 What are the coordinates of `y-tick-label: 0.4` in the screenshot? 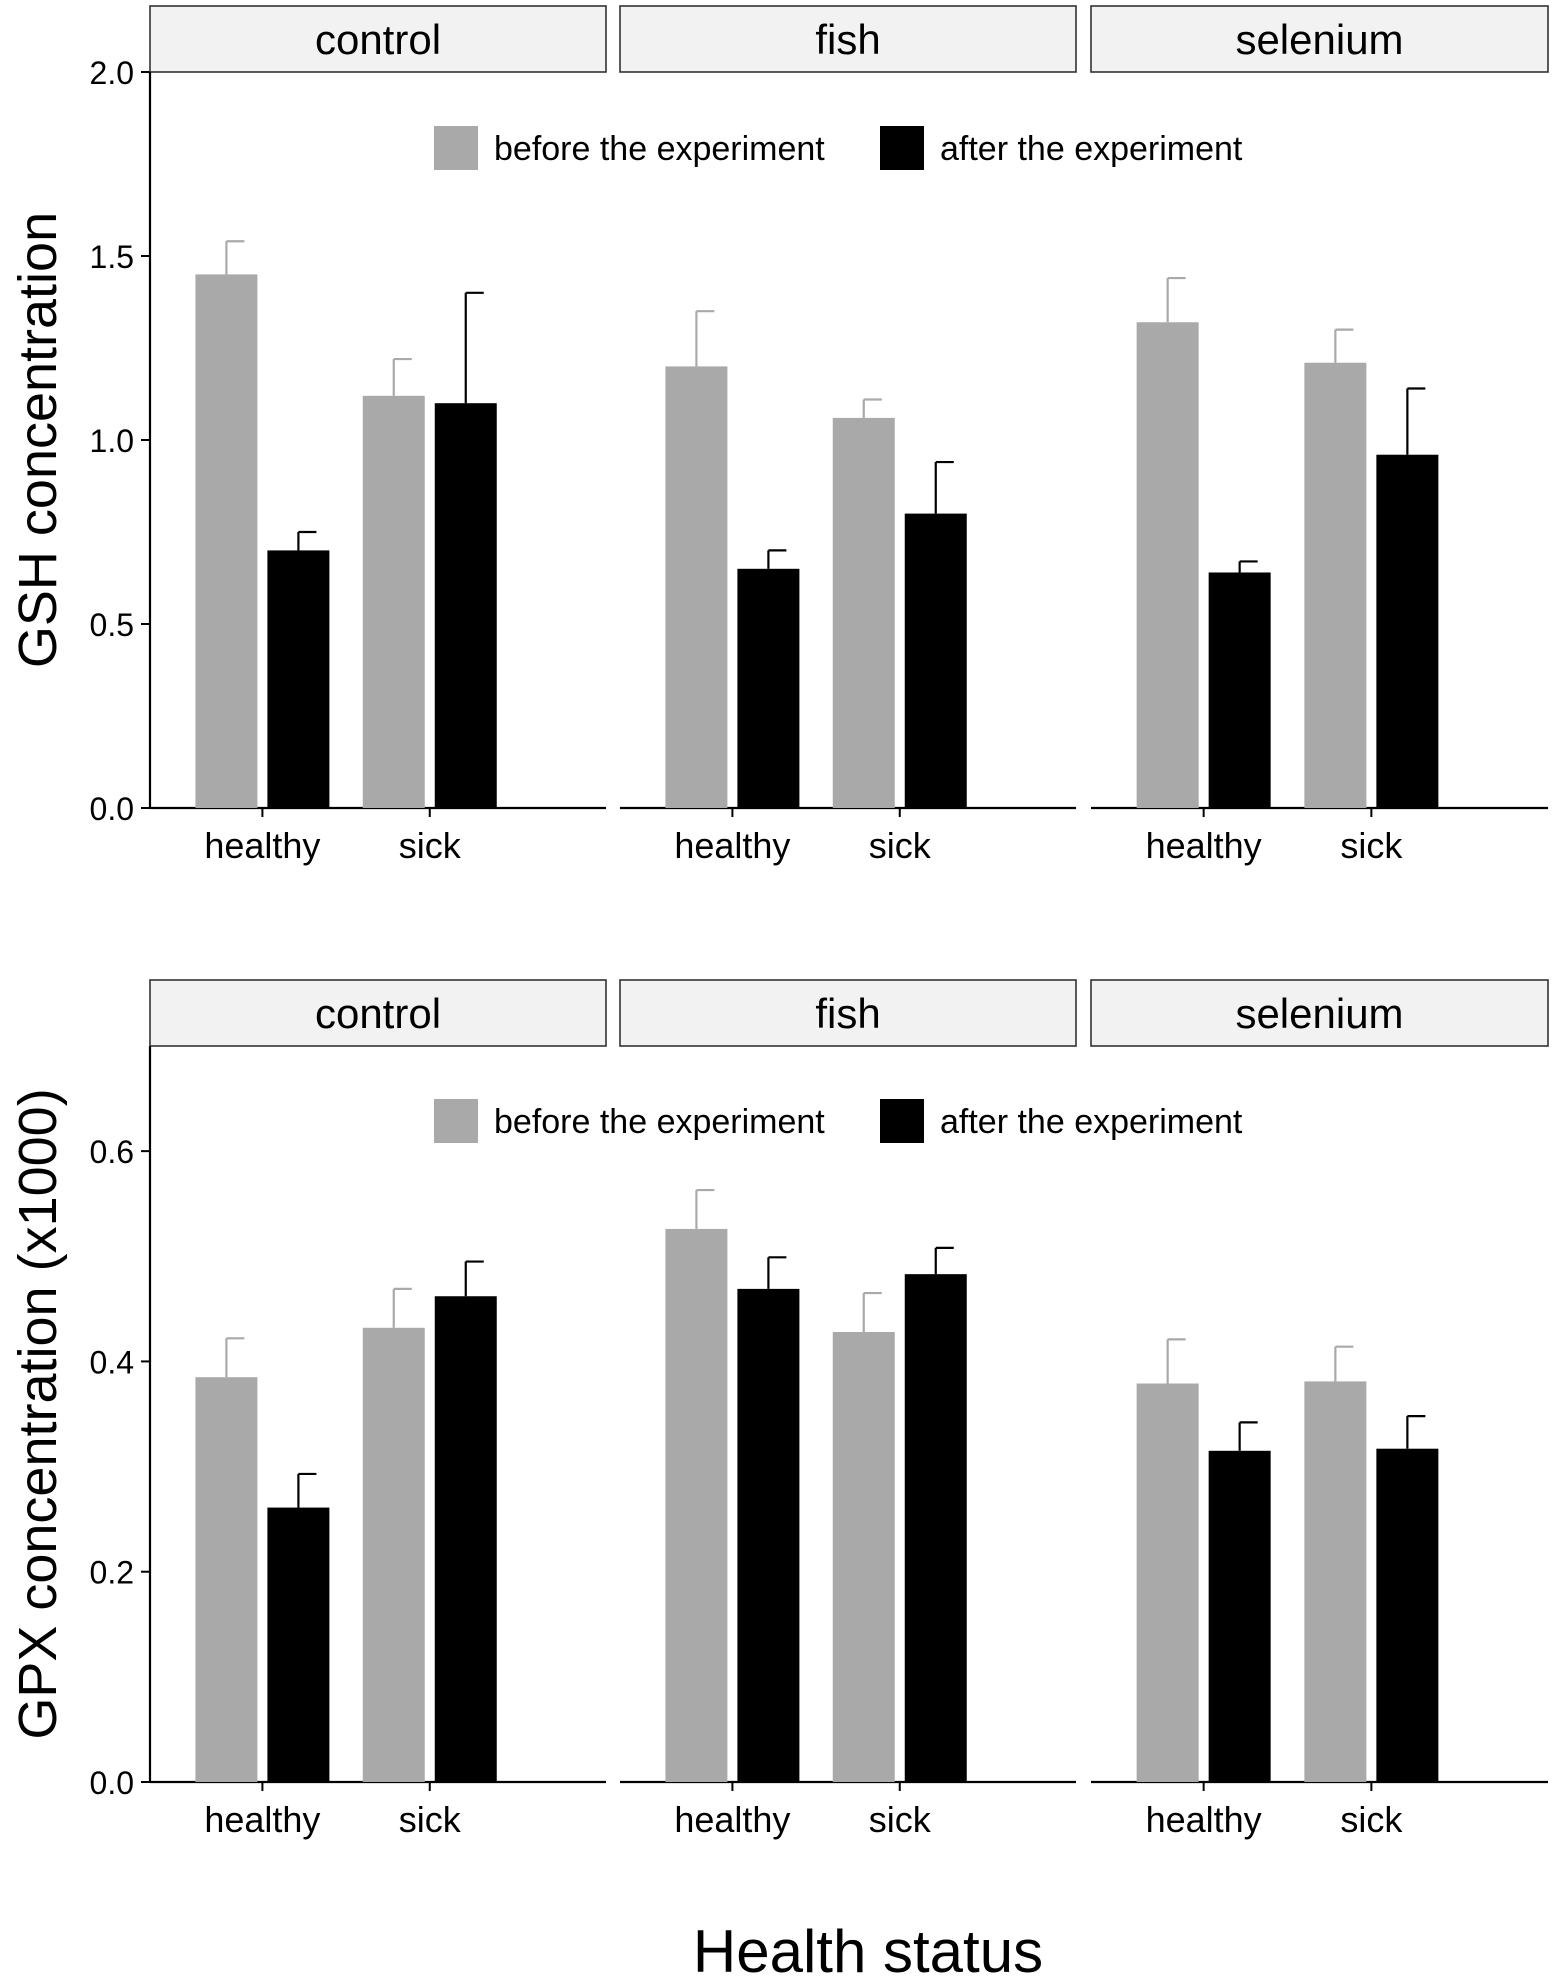 It's located at (112, 1362).